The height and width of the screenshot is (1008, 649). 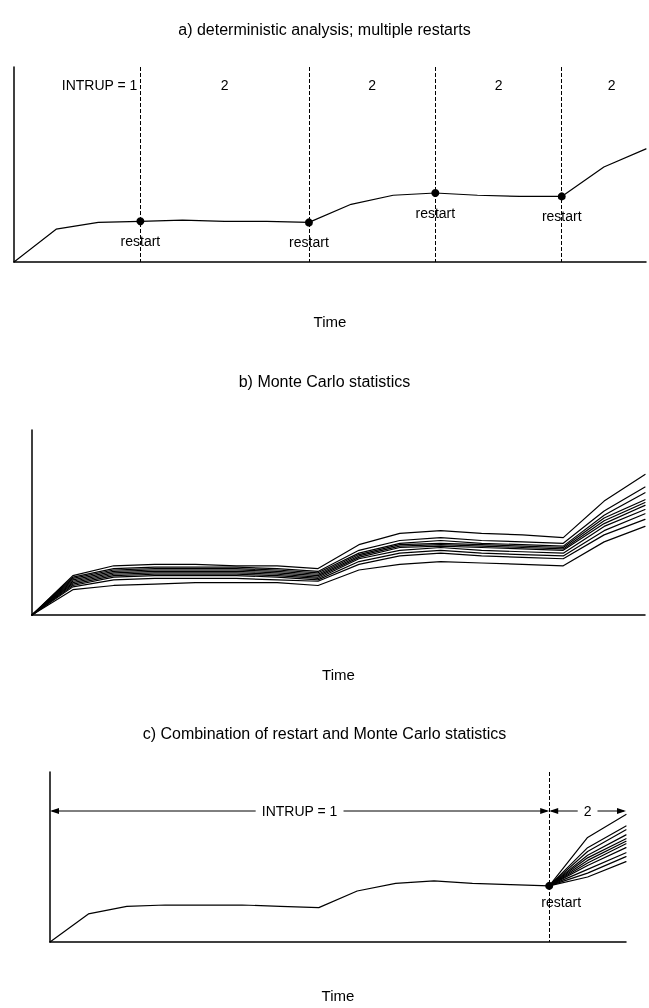 I want to click on chart-title: a) deterministic analysis; multiple restarts, so click(x=324, y=29).